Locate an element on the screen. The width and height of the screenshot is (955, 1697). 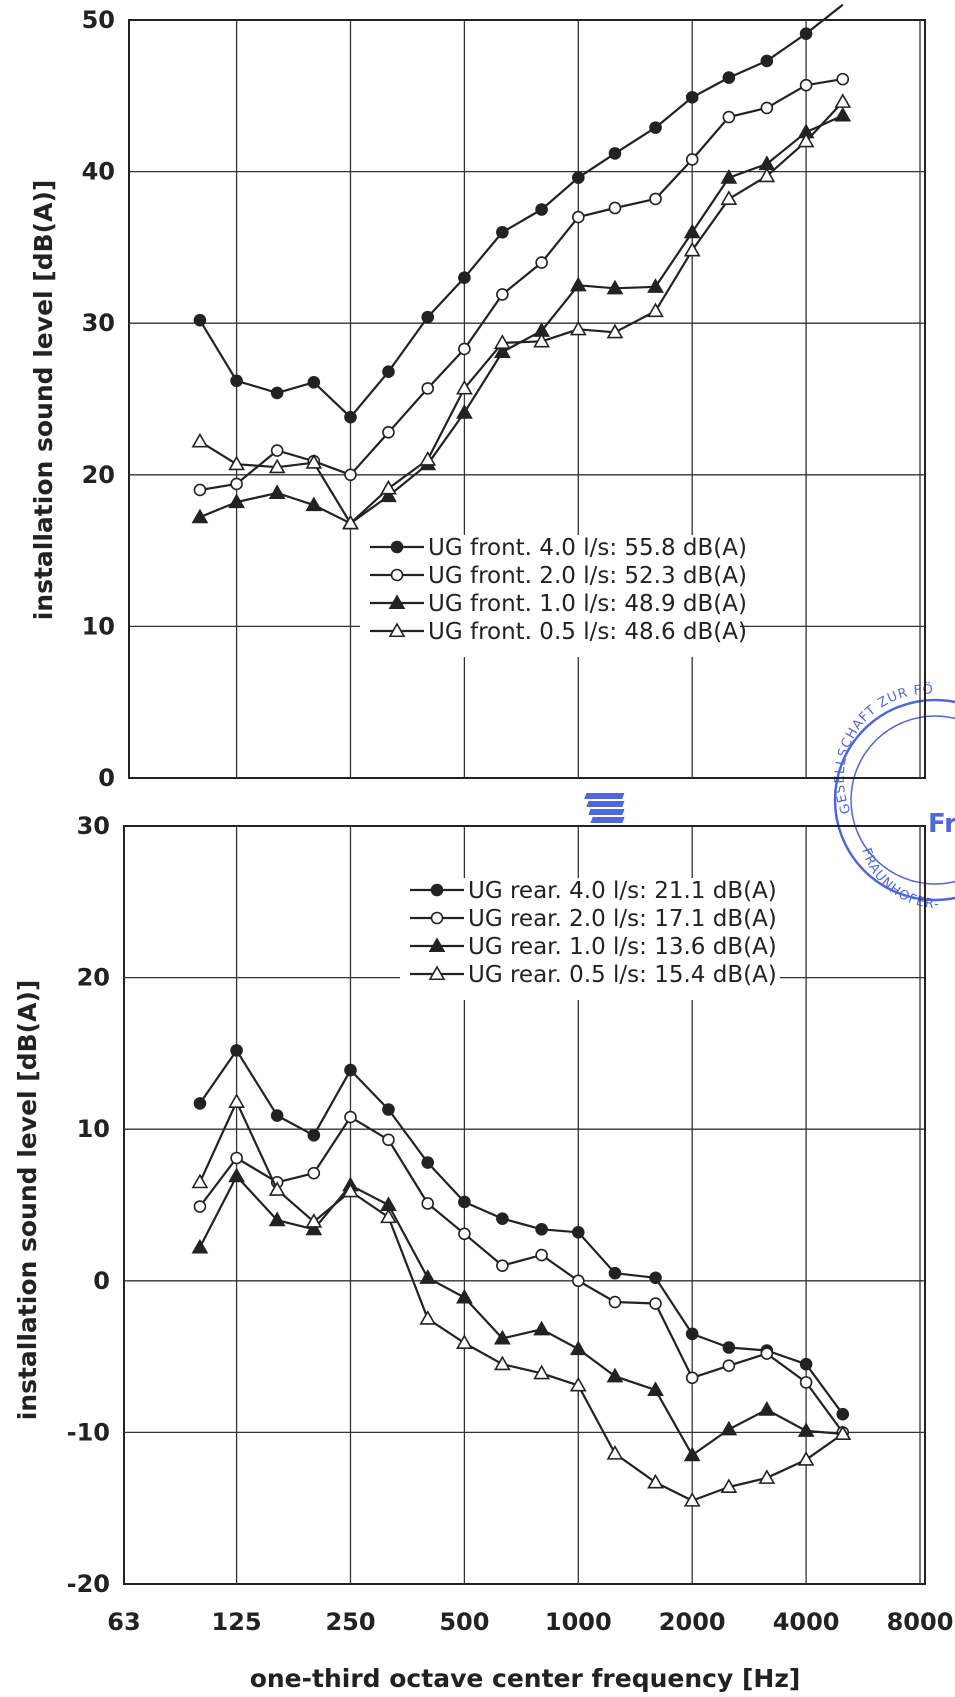
legend-label: UG front. 2.0 l/s: 52.3 dB(A) is located at coordinates (587, 576).